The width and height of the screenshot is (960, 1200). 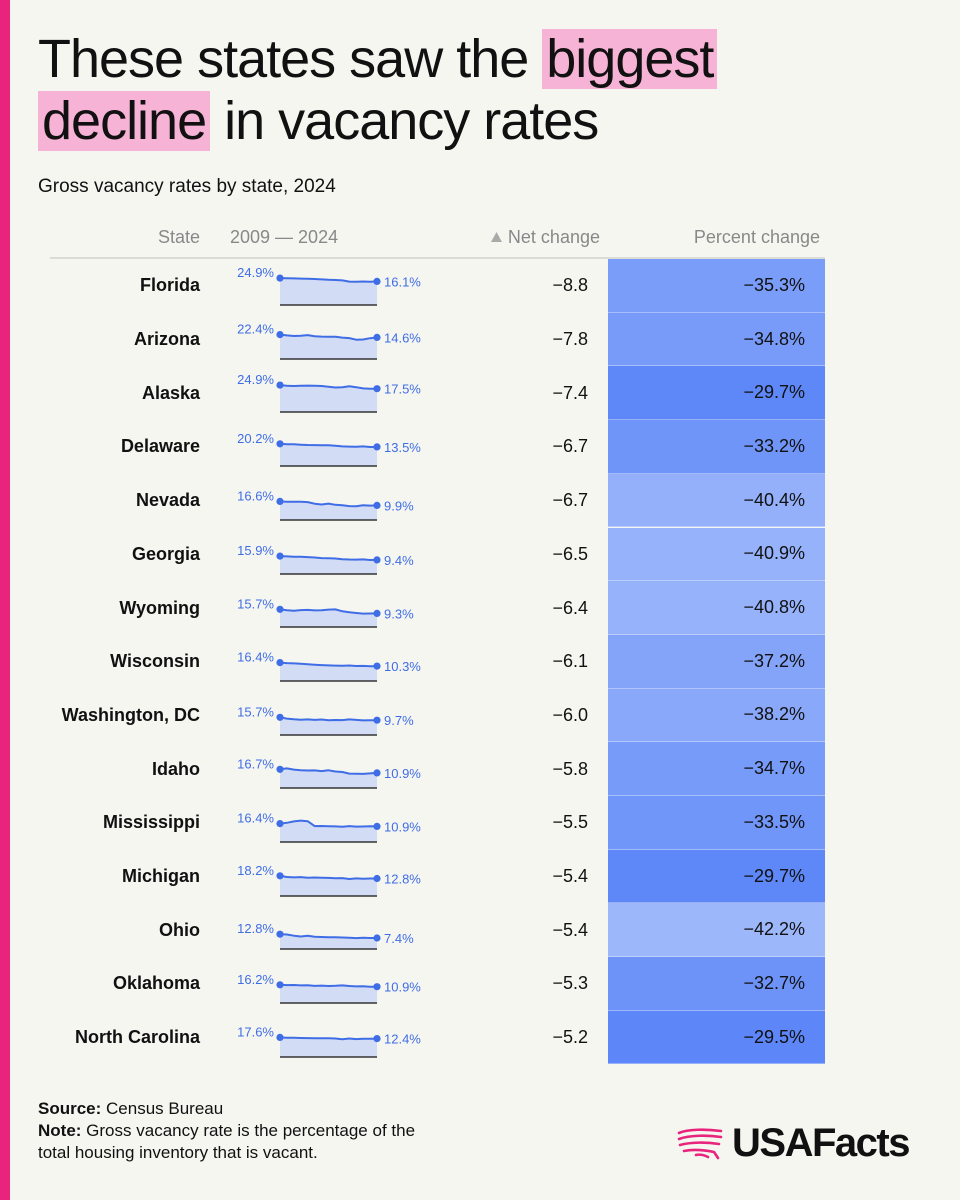 What do you see at coordinates (716, 393) in the screenshot?
I see `percent-change-cell: −29.7%` at bounding box center [716, 393].